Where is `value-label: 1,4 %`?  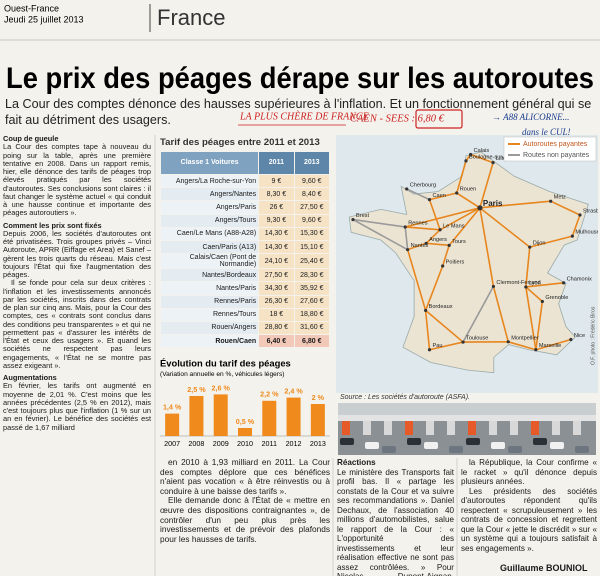
value-label: 1,4 % is located at coordinates (172, 407).